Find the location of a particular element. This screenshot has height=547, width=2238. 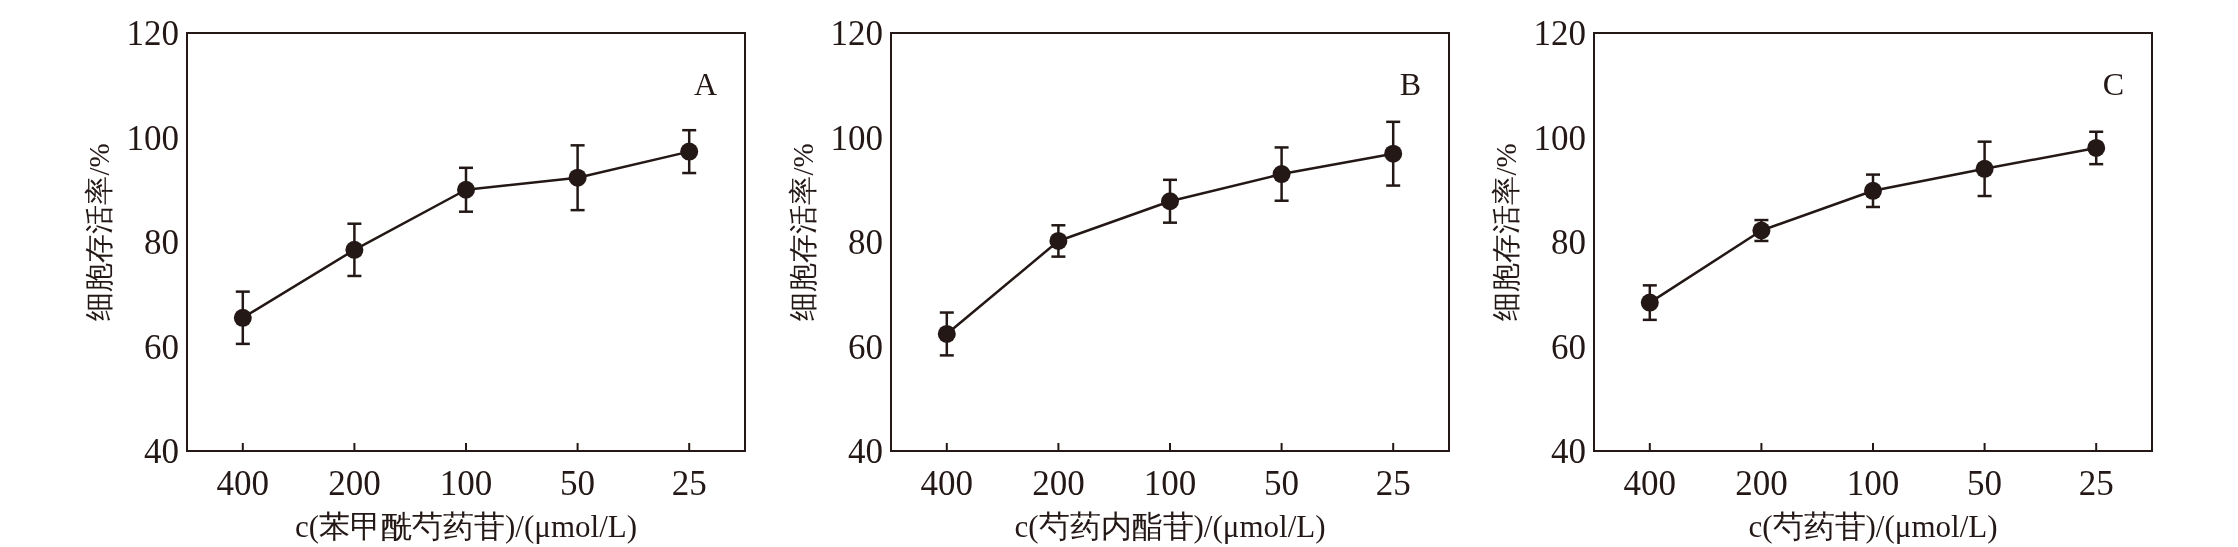

x-axis-title: c(苯甲酰芍药苷)/(μmol/L) is located at coordinates (466, 526).